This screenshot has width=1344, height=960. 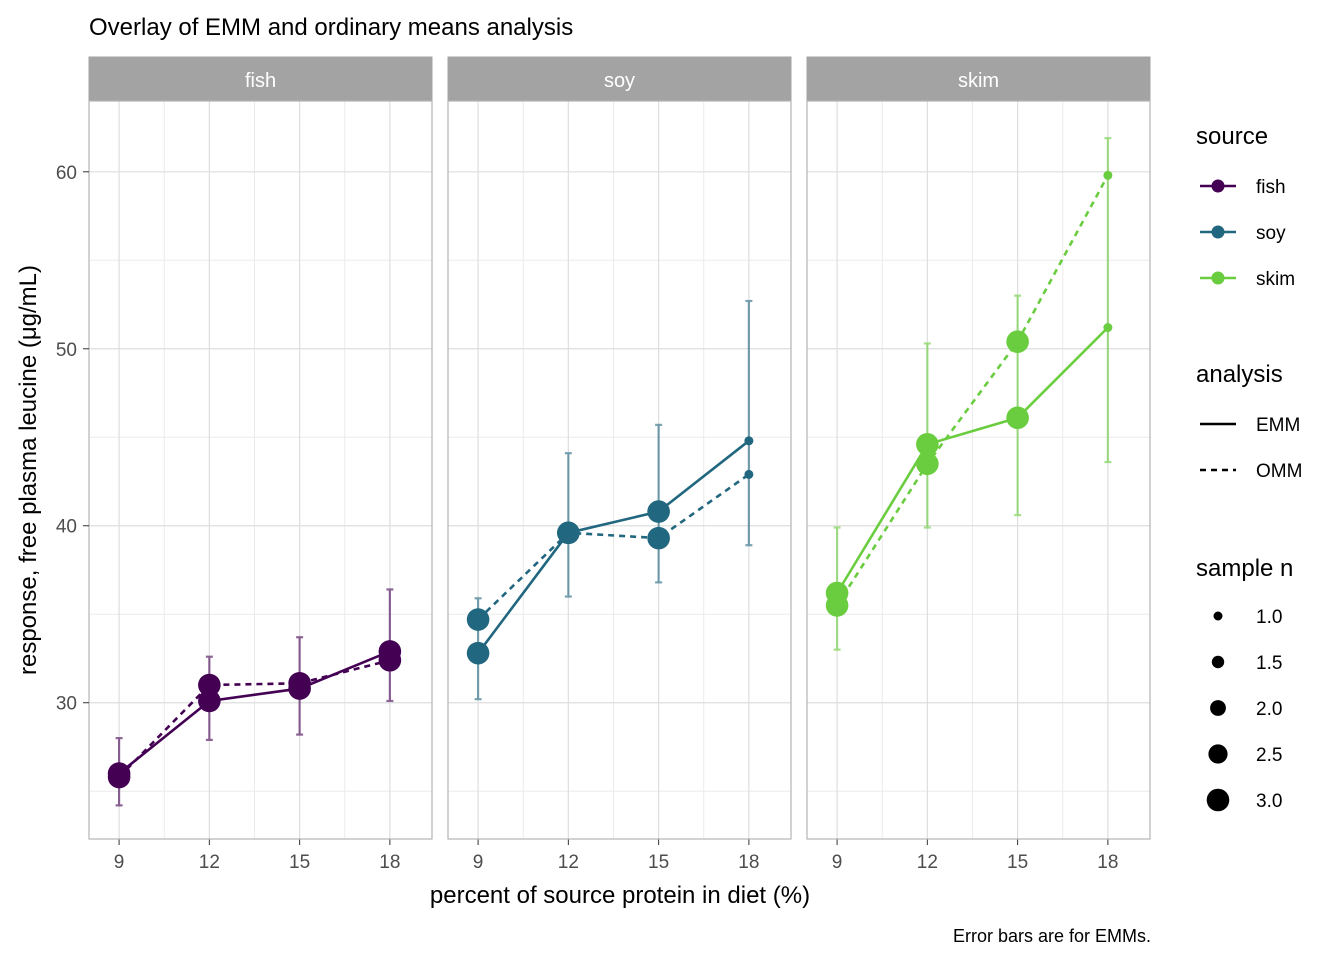 I want to click on legend-title-analysis: analysis, so click(x=1239, y=374).